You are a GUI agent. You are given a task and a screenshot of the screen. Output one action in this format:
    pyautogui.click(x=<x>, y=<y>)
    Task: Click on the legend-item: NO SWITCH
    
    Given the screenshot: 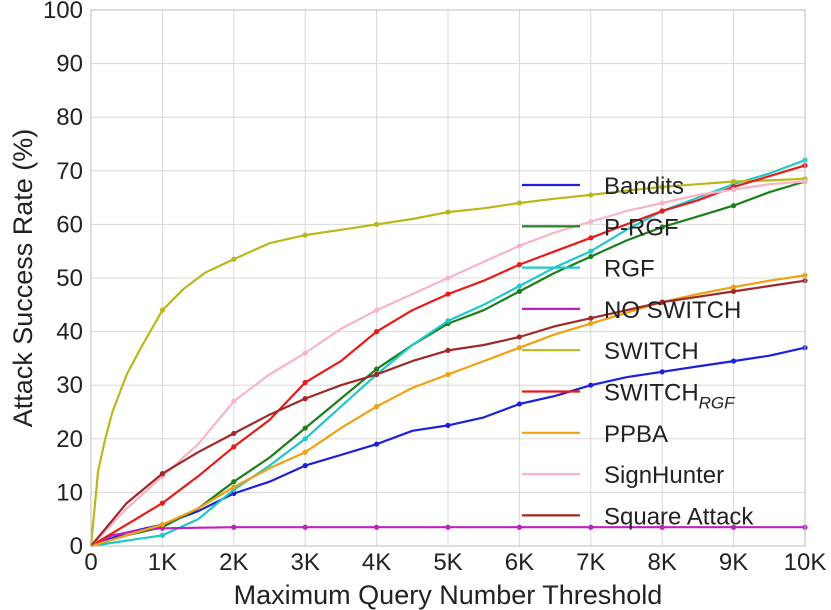 What is the action you would take?
    pyautogui.click(x=631, y=310)
    